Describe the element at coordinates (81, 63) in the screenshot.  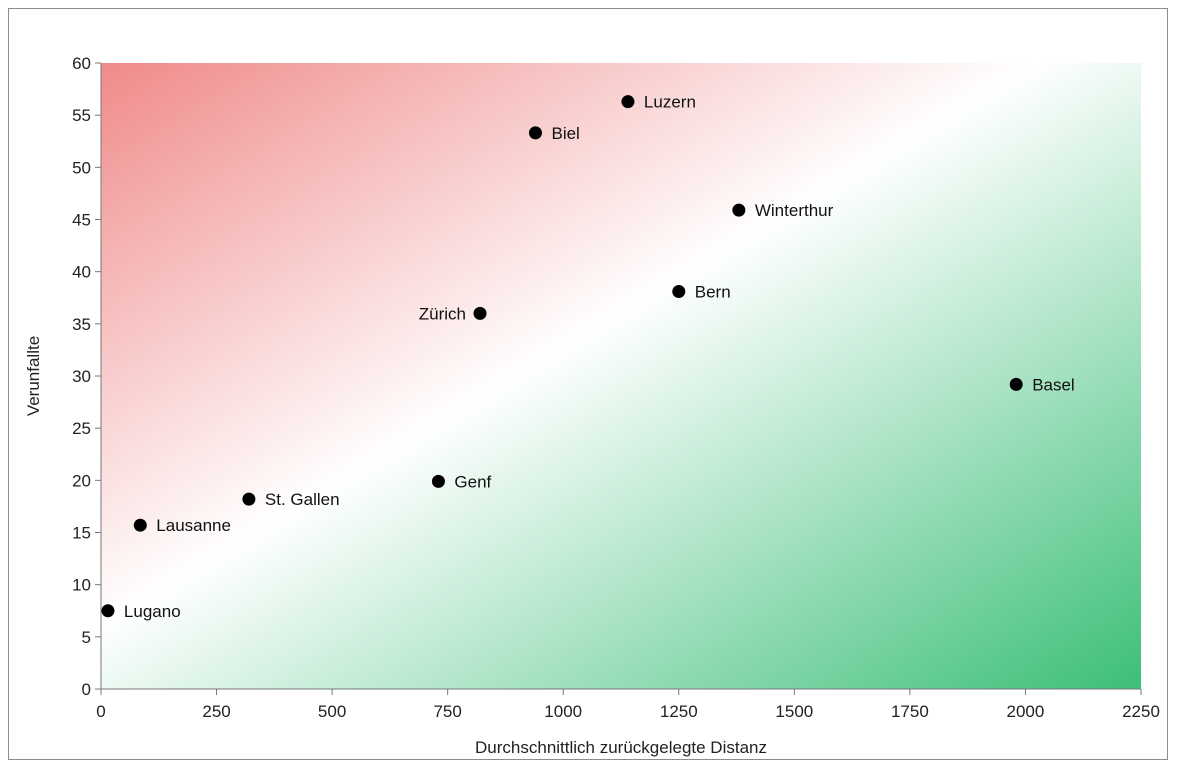
I see `y-tick-label: 60` at that location.